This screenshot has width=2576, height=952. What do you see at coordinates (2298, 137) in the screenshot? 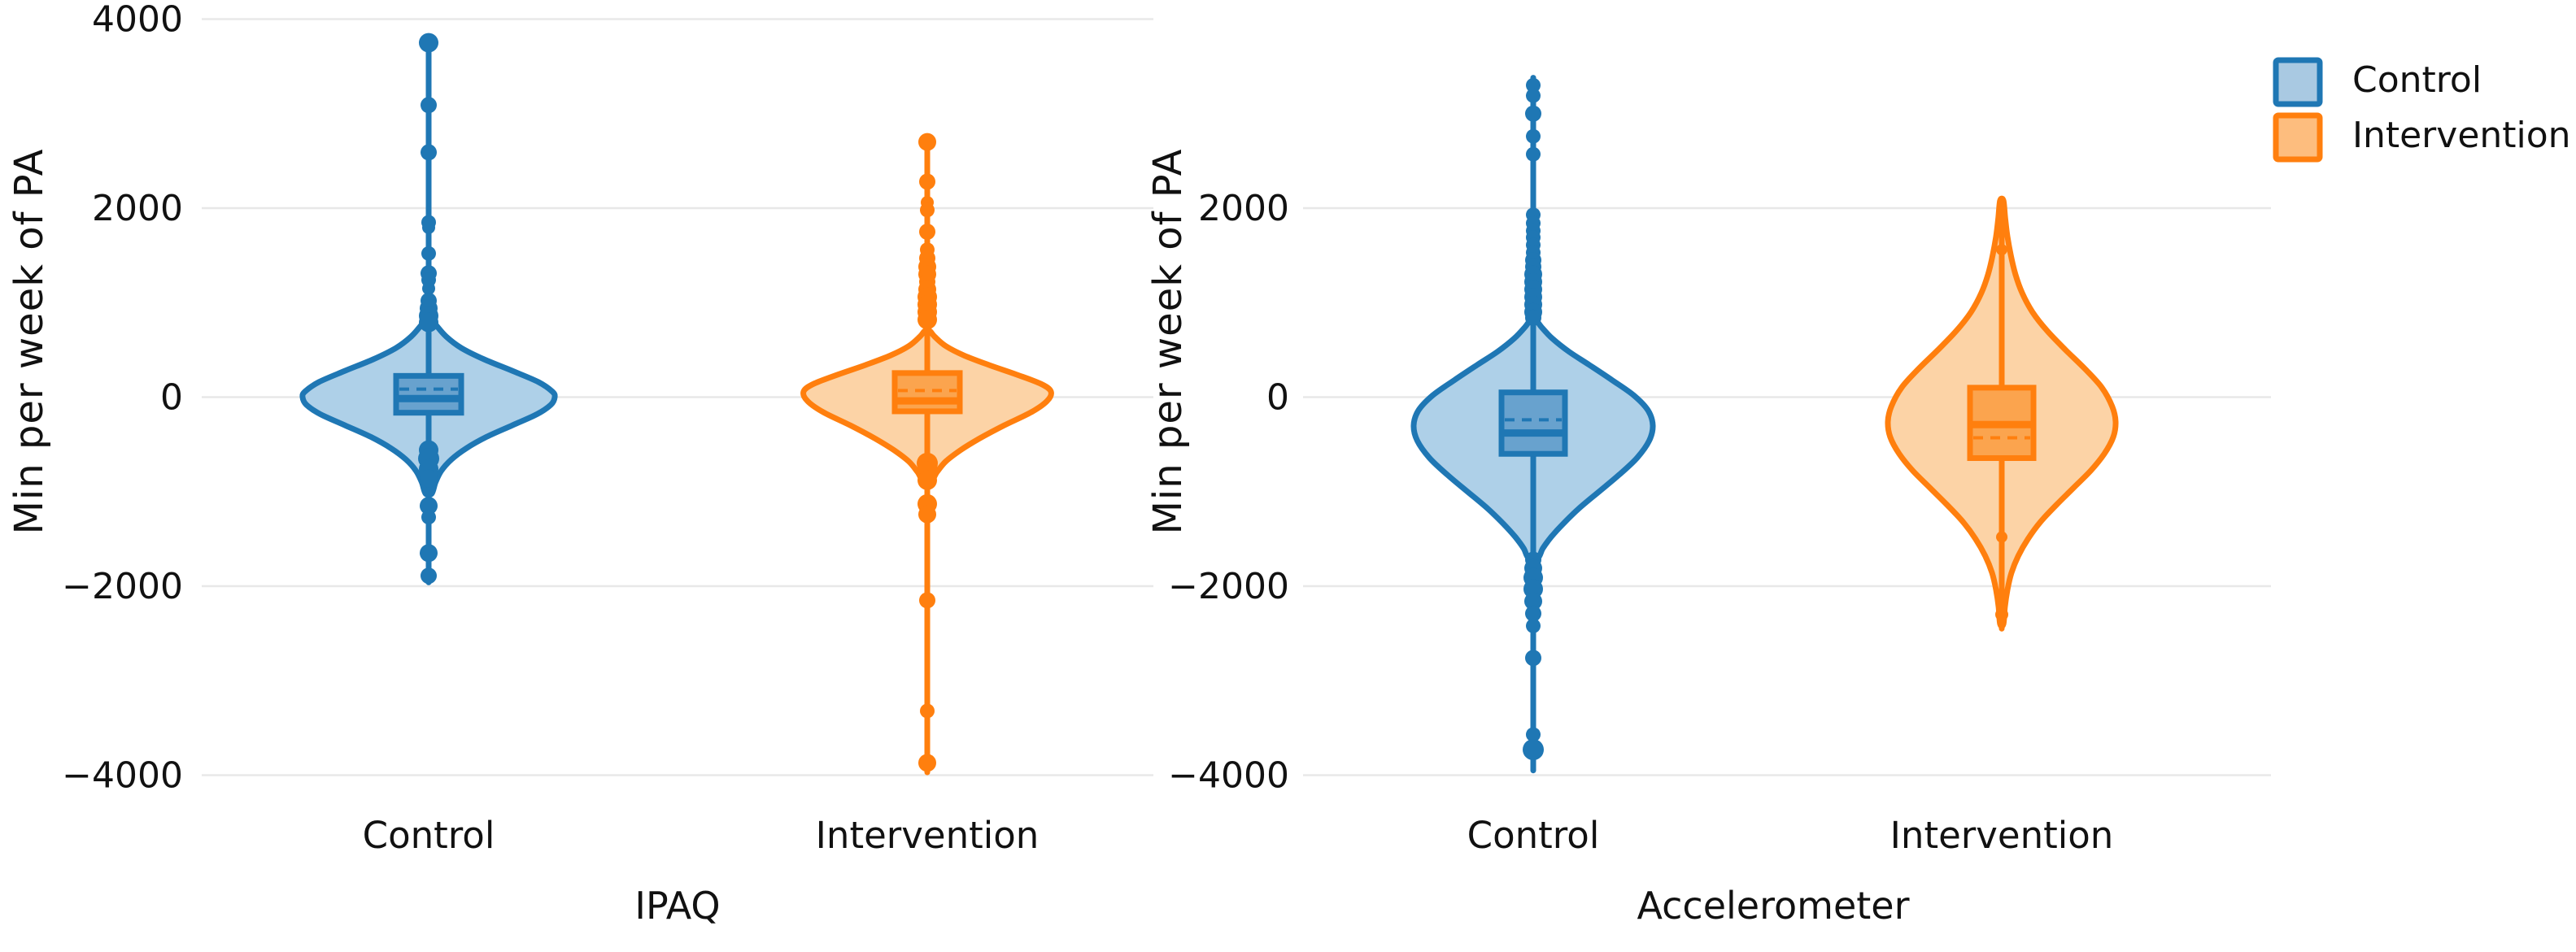
I see `legend-swatch-intervention` at bounding box center [2298, 137].